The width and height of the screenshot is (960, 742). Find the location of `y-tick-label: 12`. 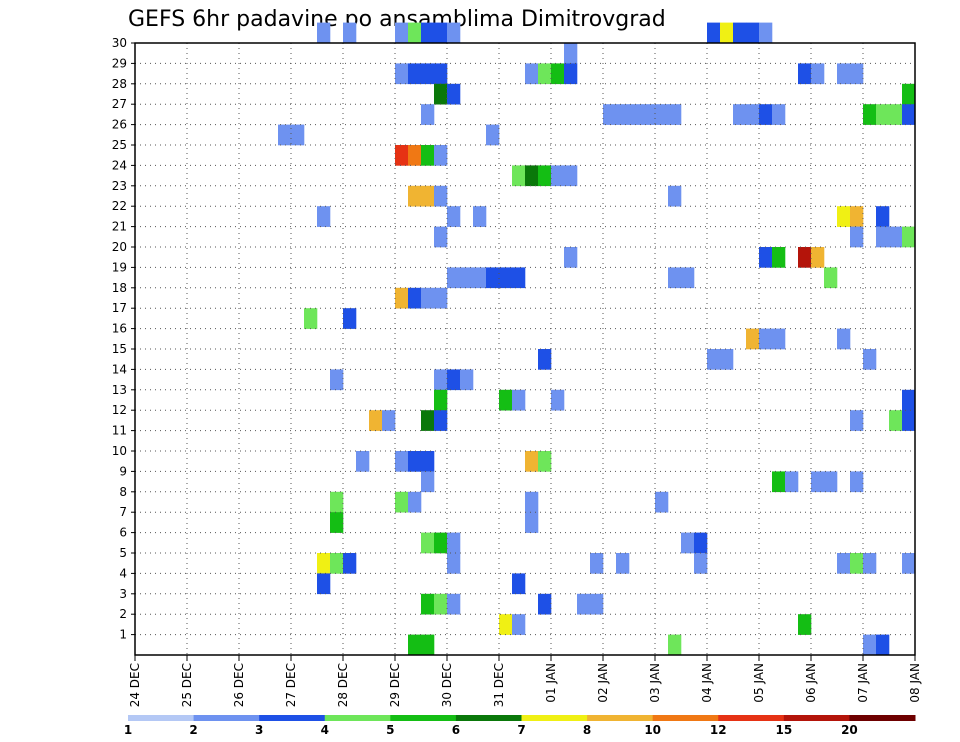

y-tick-label: 12 is located at coordinates (119, 410).